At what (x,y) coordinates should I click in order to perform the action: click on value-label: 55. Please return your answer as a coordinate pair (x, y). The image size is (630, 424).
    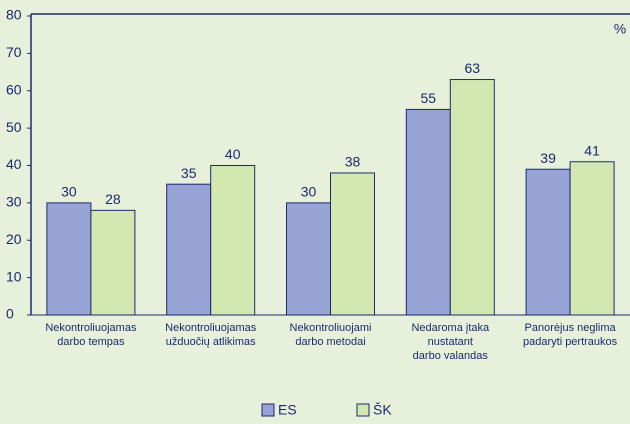
    Looking at the image, I should click on (429, 98).